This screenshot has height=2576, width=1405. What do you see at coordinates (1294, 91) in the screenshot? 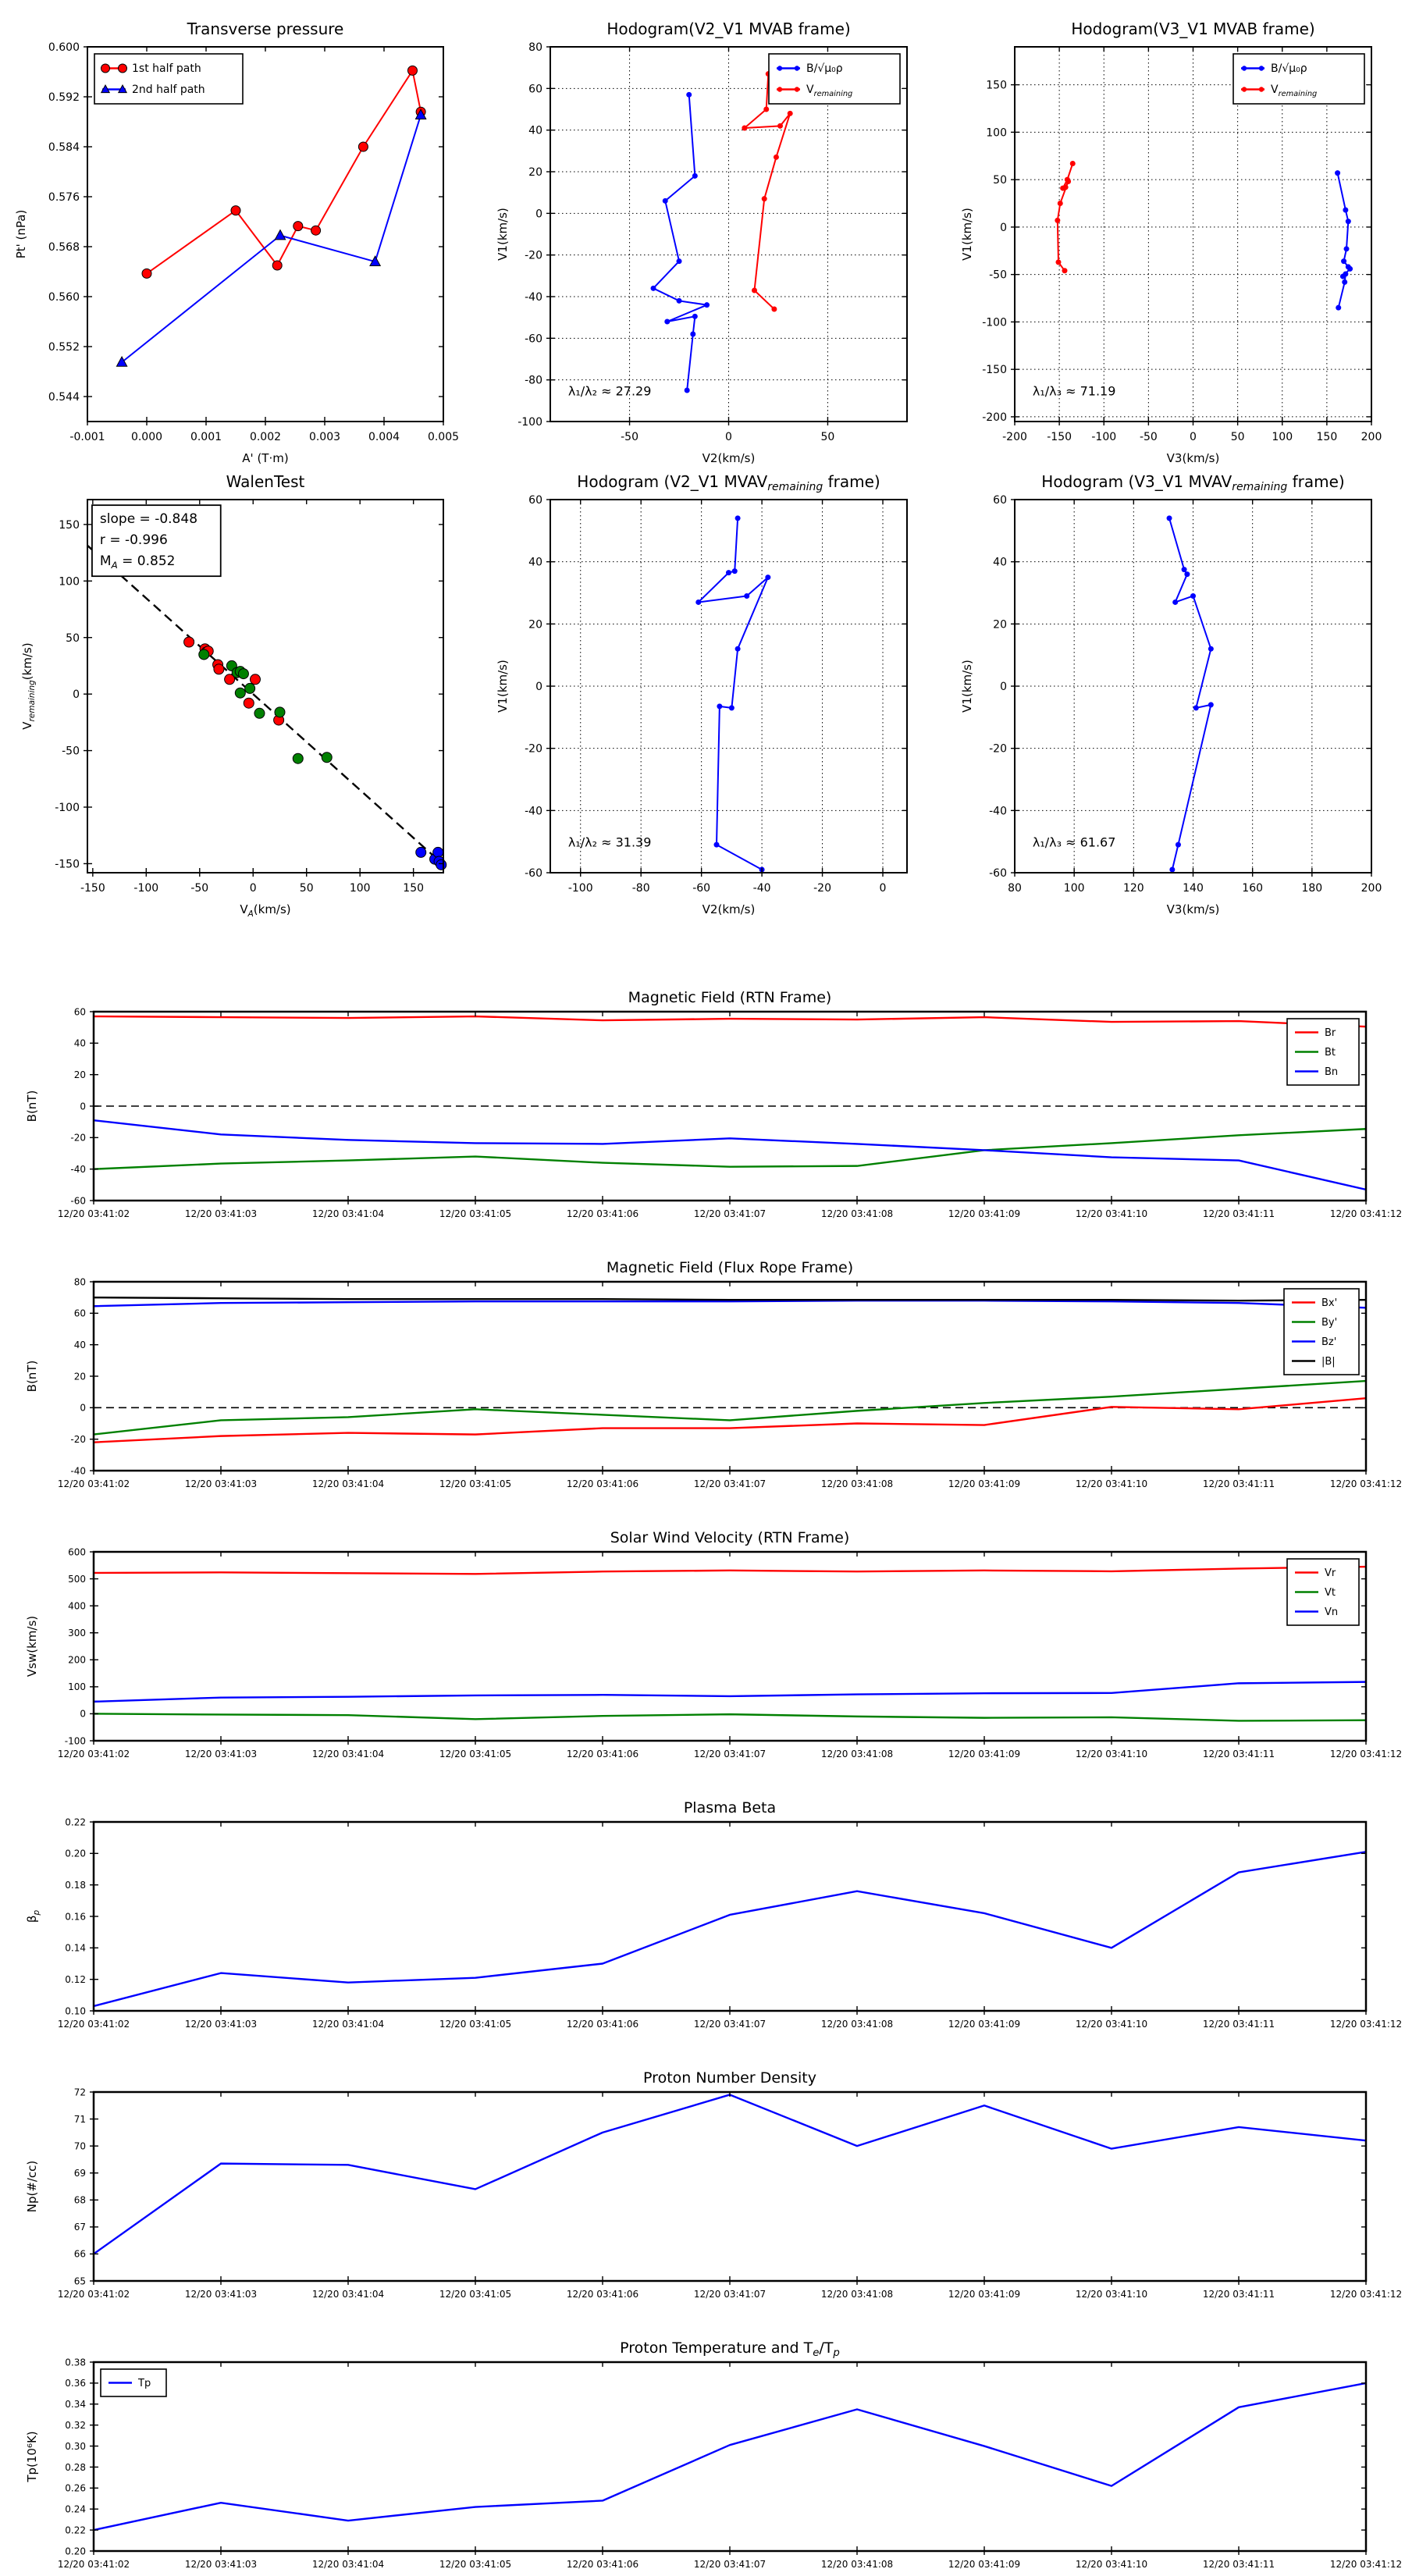
I see `svg-text: Vremaining` at bounding box center [1294, 91].